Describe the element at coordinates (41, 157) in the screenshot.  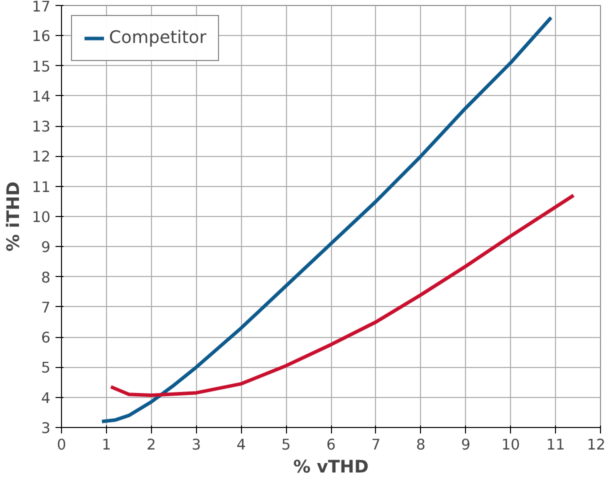
I see `y-tick-label: 12` at that location.